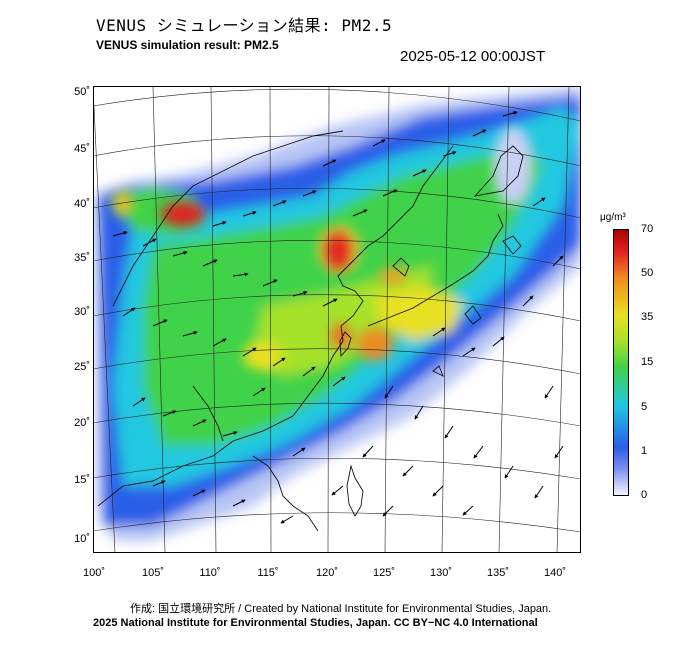 This screenshot has height=649, width=700. What do you see at coordinates (94, 573) in the screenshot?
I see `x-tick-label: 100˚` at bounding box center [94, 573].